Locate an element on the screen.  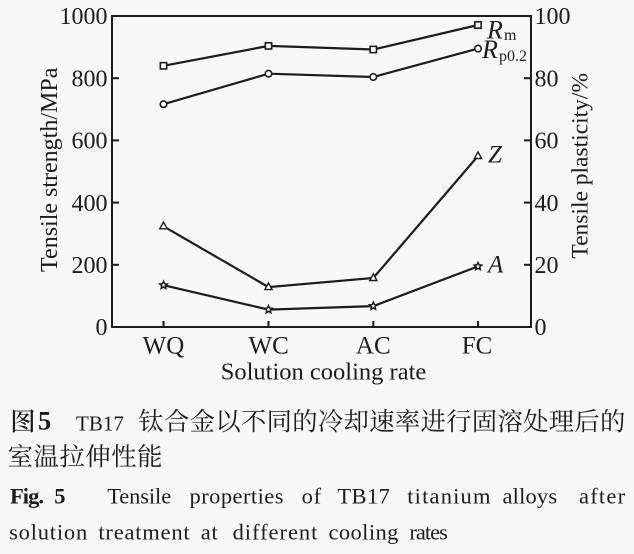
svg-text: alloys is located at coordinates (530, 496).